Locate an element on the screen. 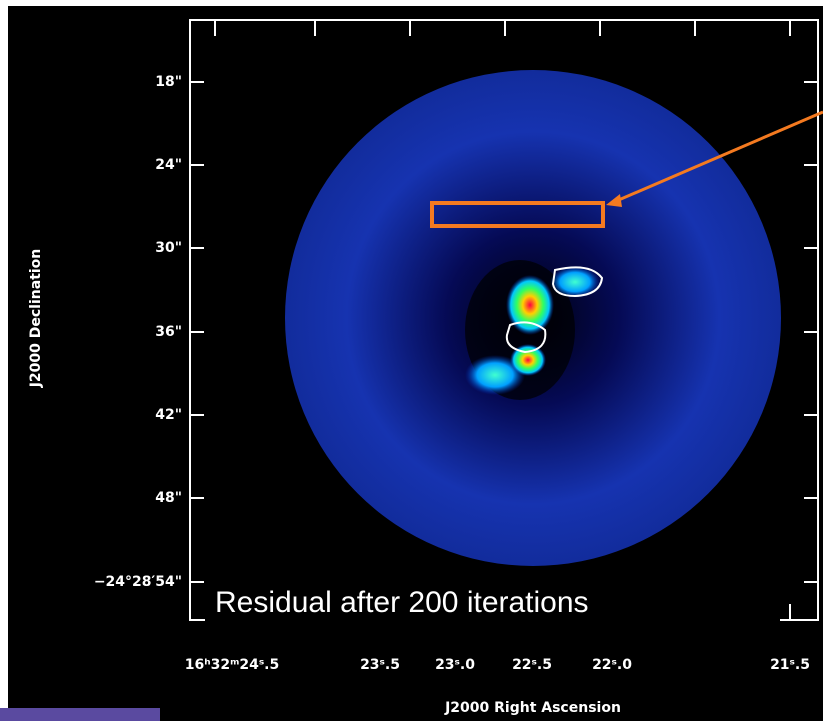  y-tick-label: 18" is located at coordinates (168, 82).